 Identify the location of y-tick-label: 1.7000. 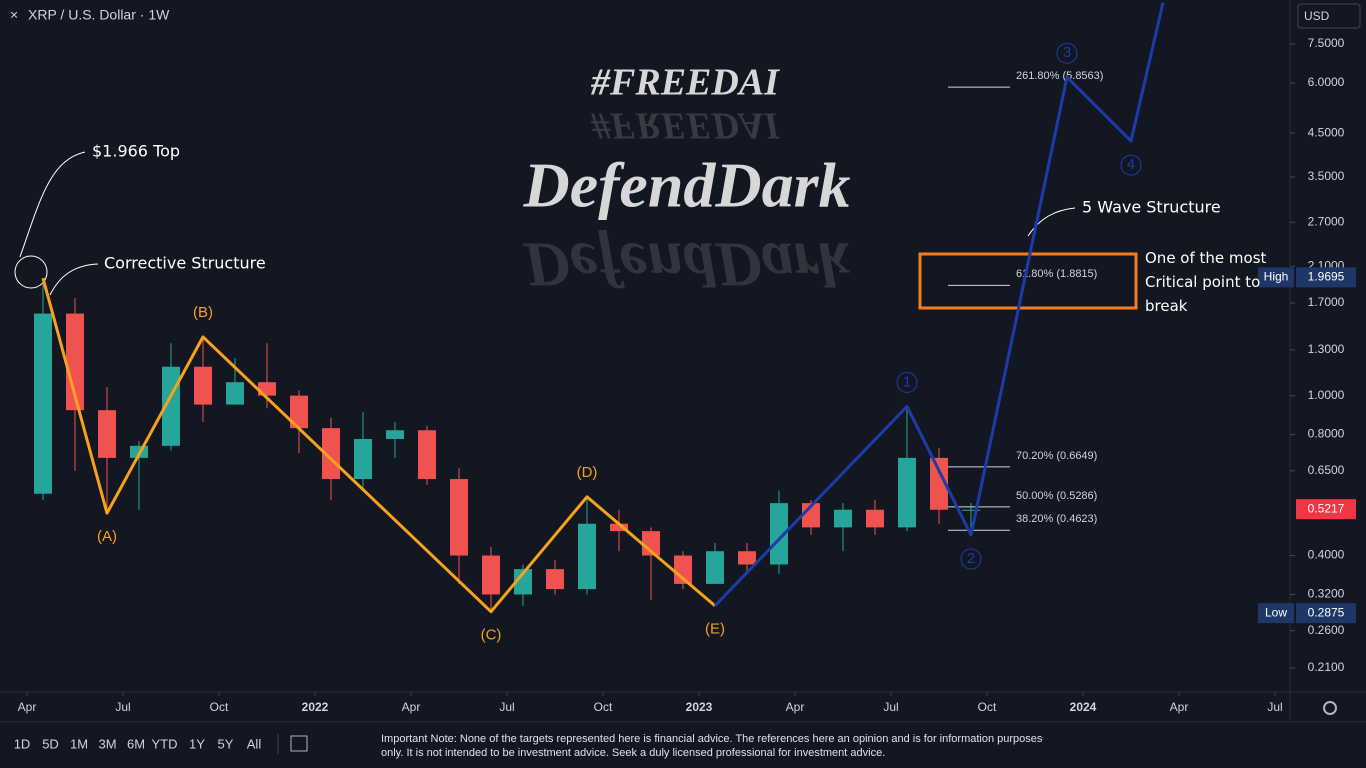
(1326, 302).